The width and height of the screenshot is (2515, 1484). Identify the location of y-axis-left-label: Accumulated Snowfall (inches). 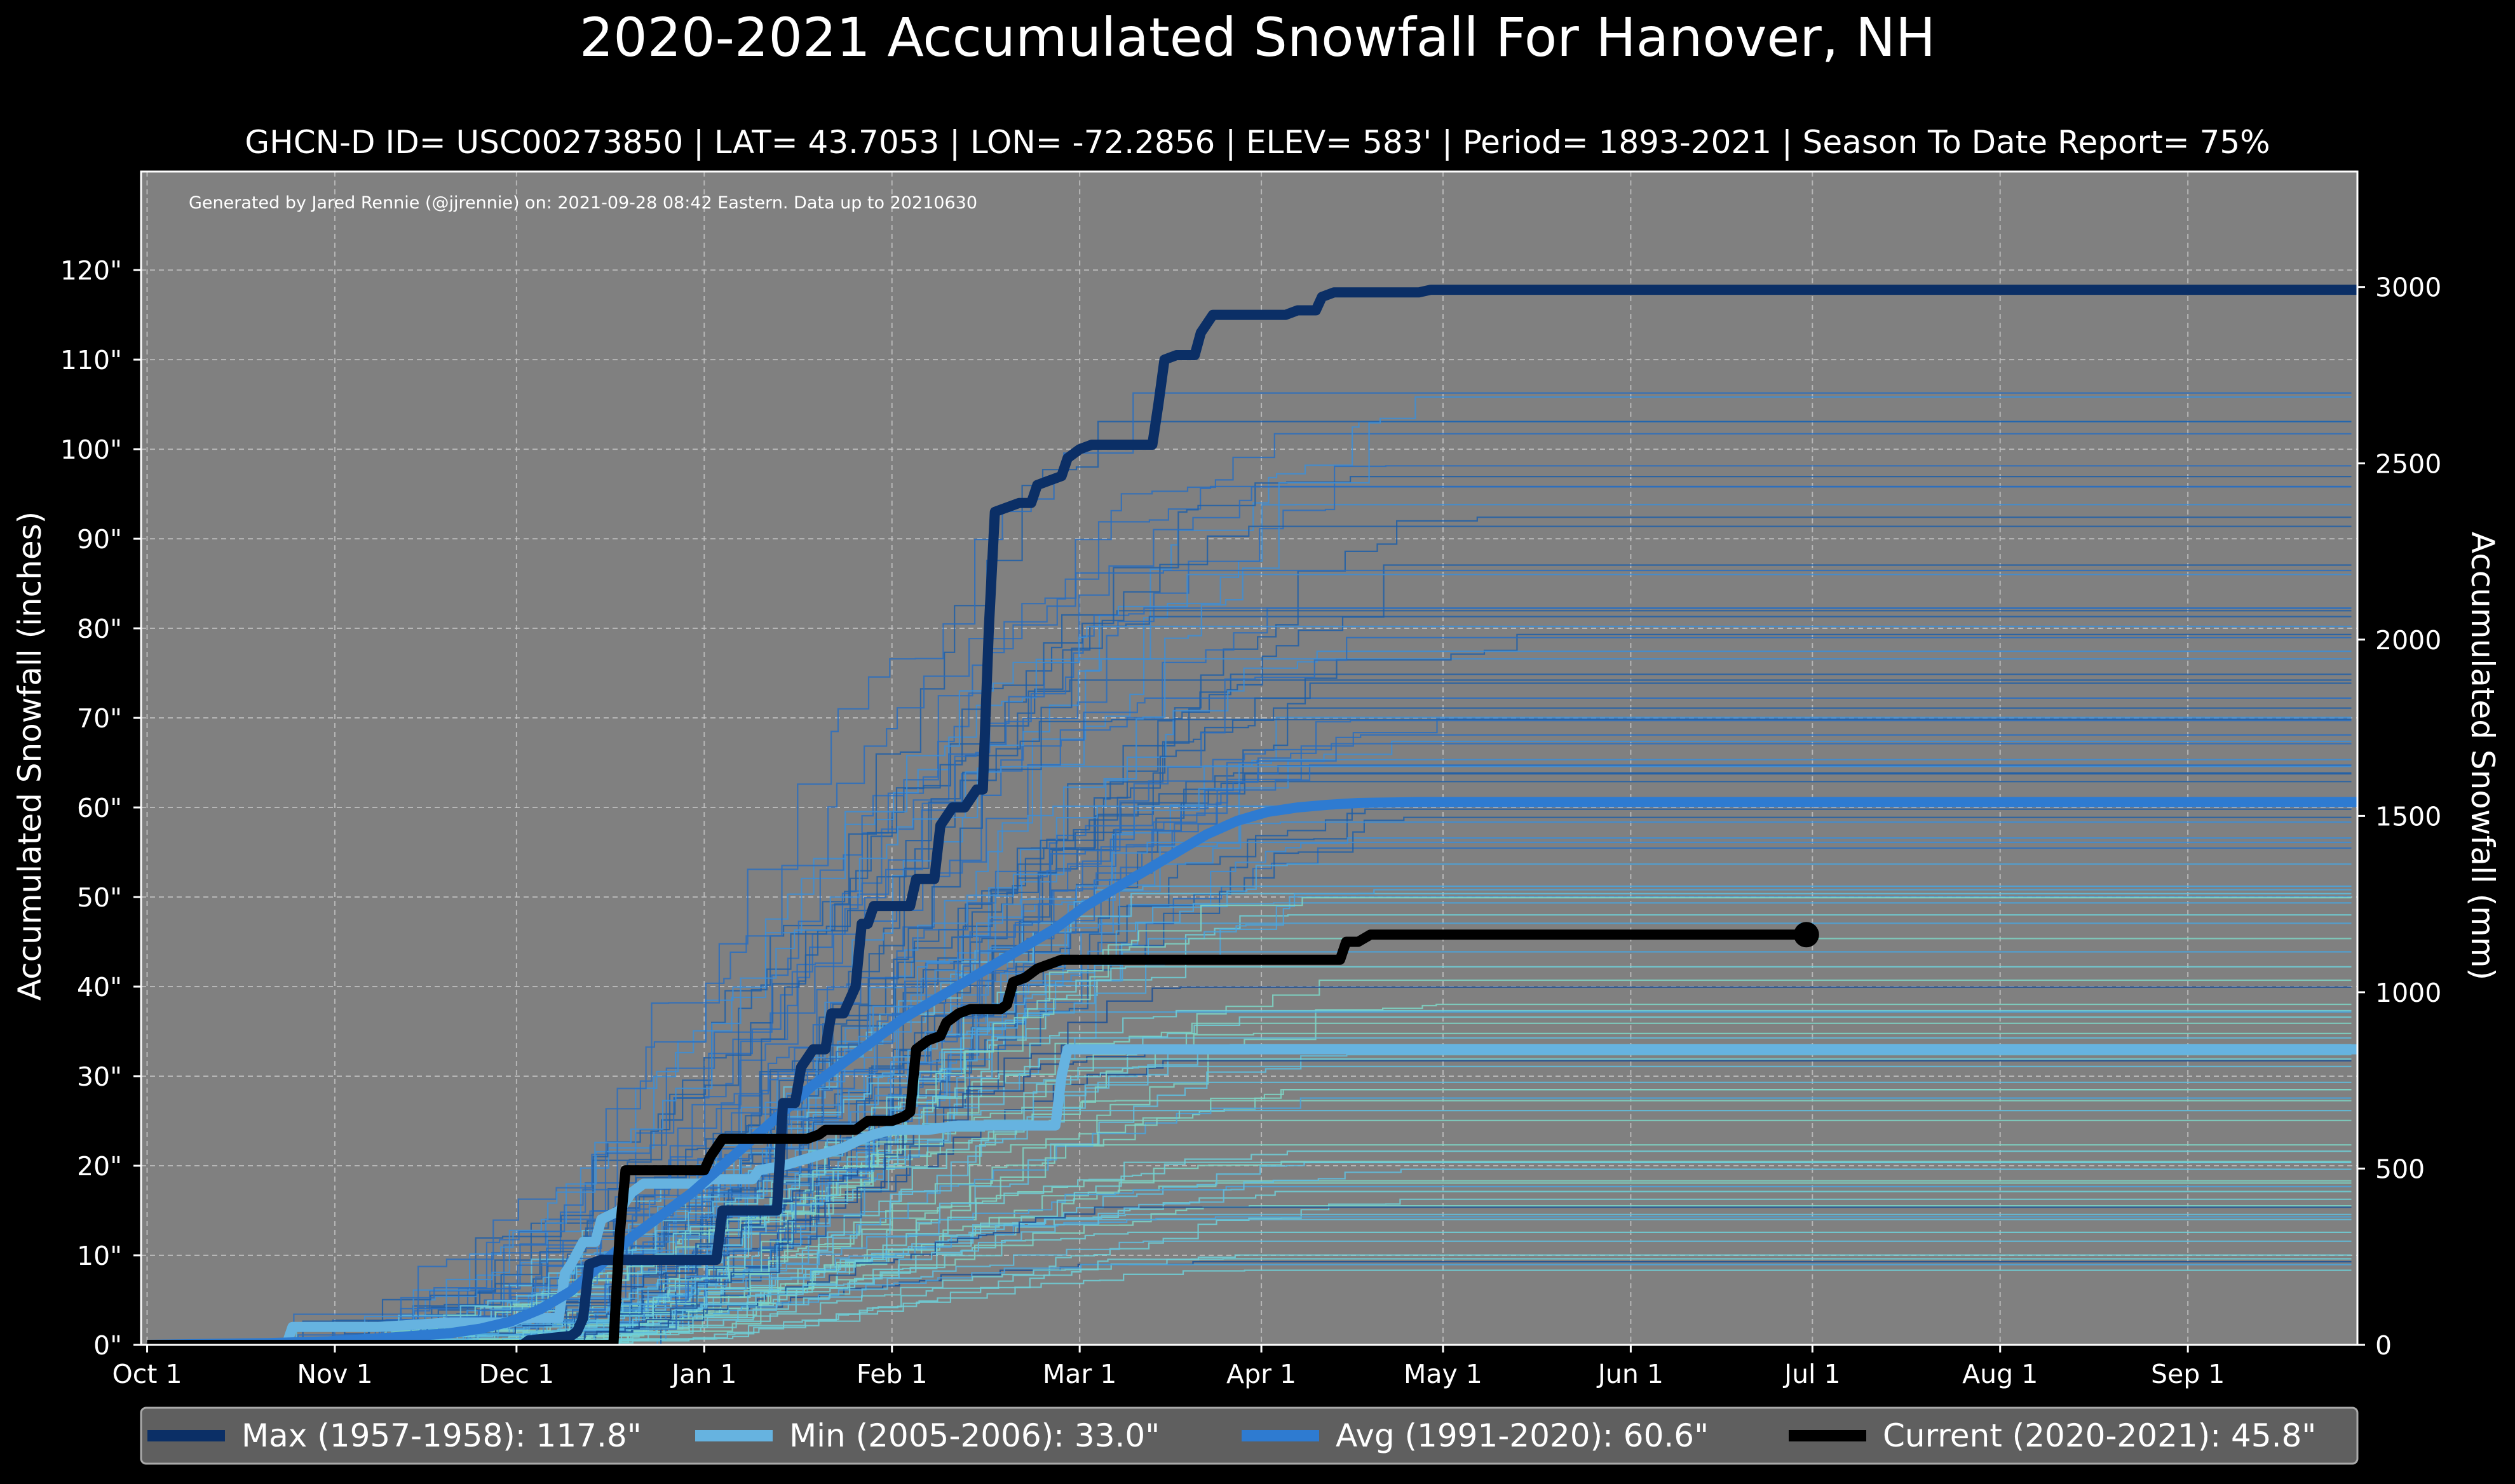
(29, 756).